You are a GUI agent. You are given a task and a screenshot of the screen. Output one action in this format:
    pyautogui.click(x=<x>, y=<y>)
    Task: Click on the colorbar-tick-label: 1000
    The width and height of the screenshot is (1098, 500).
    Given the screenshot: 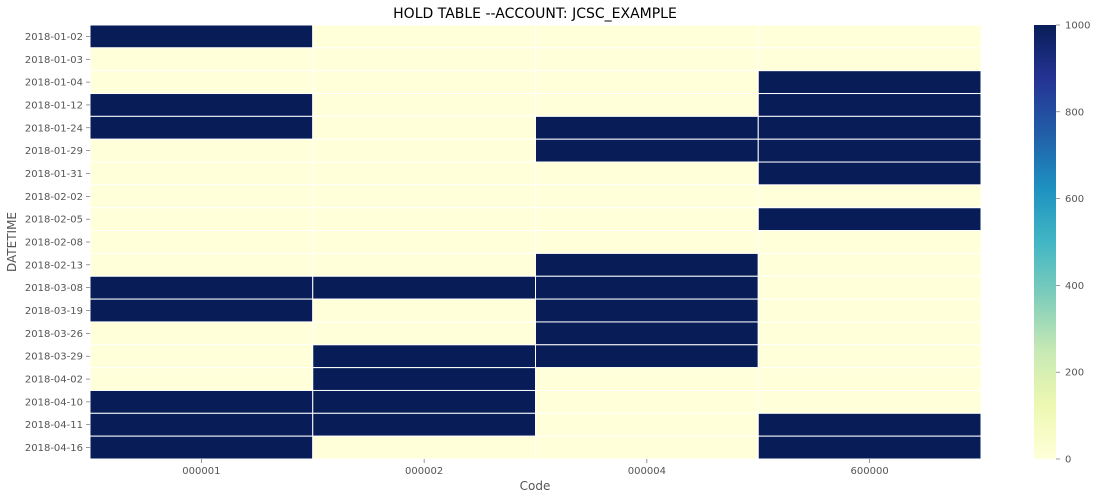 What is the action you would take?
    pyautogui.click(x=1077, y=26)
    